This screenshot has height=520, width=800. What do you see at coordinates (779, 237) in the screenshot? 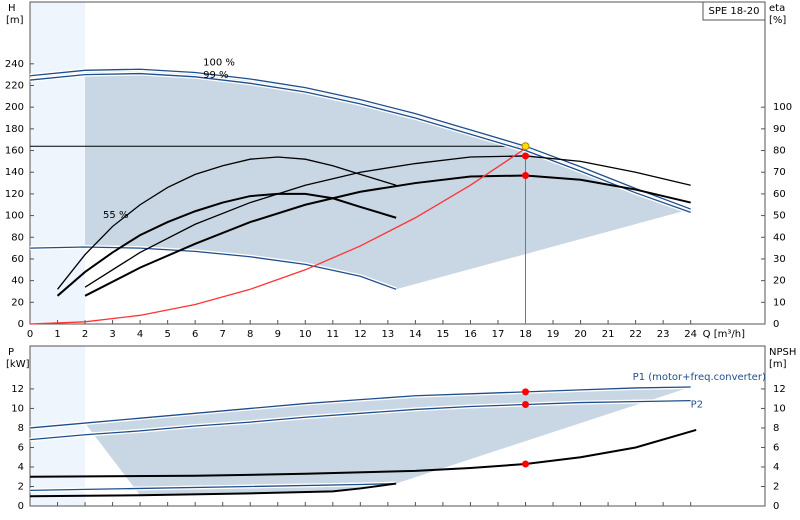
I see `y2-tick-label: 40` at bounding box center [779, 237].